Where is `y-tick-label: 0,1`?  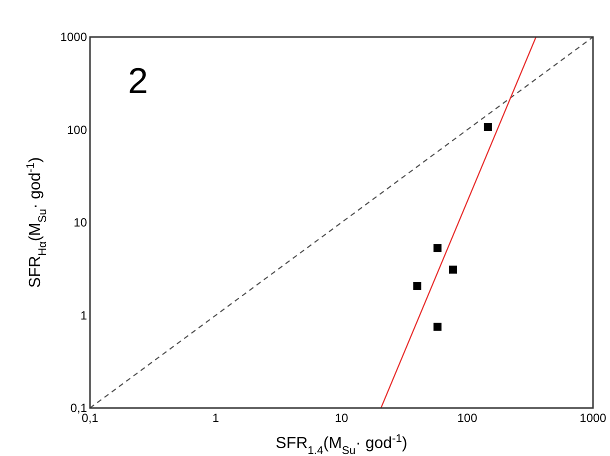
y-tick-label: 0,1 is located at coordinates (79, 408).